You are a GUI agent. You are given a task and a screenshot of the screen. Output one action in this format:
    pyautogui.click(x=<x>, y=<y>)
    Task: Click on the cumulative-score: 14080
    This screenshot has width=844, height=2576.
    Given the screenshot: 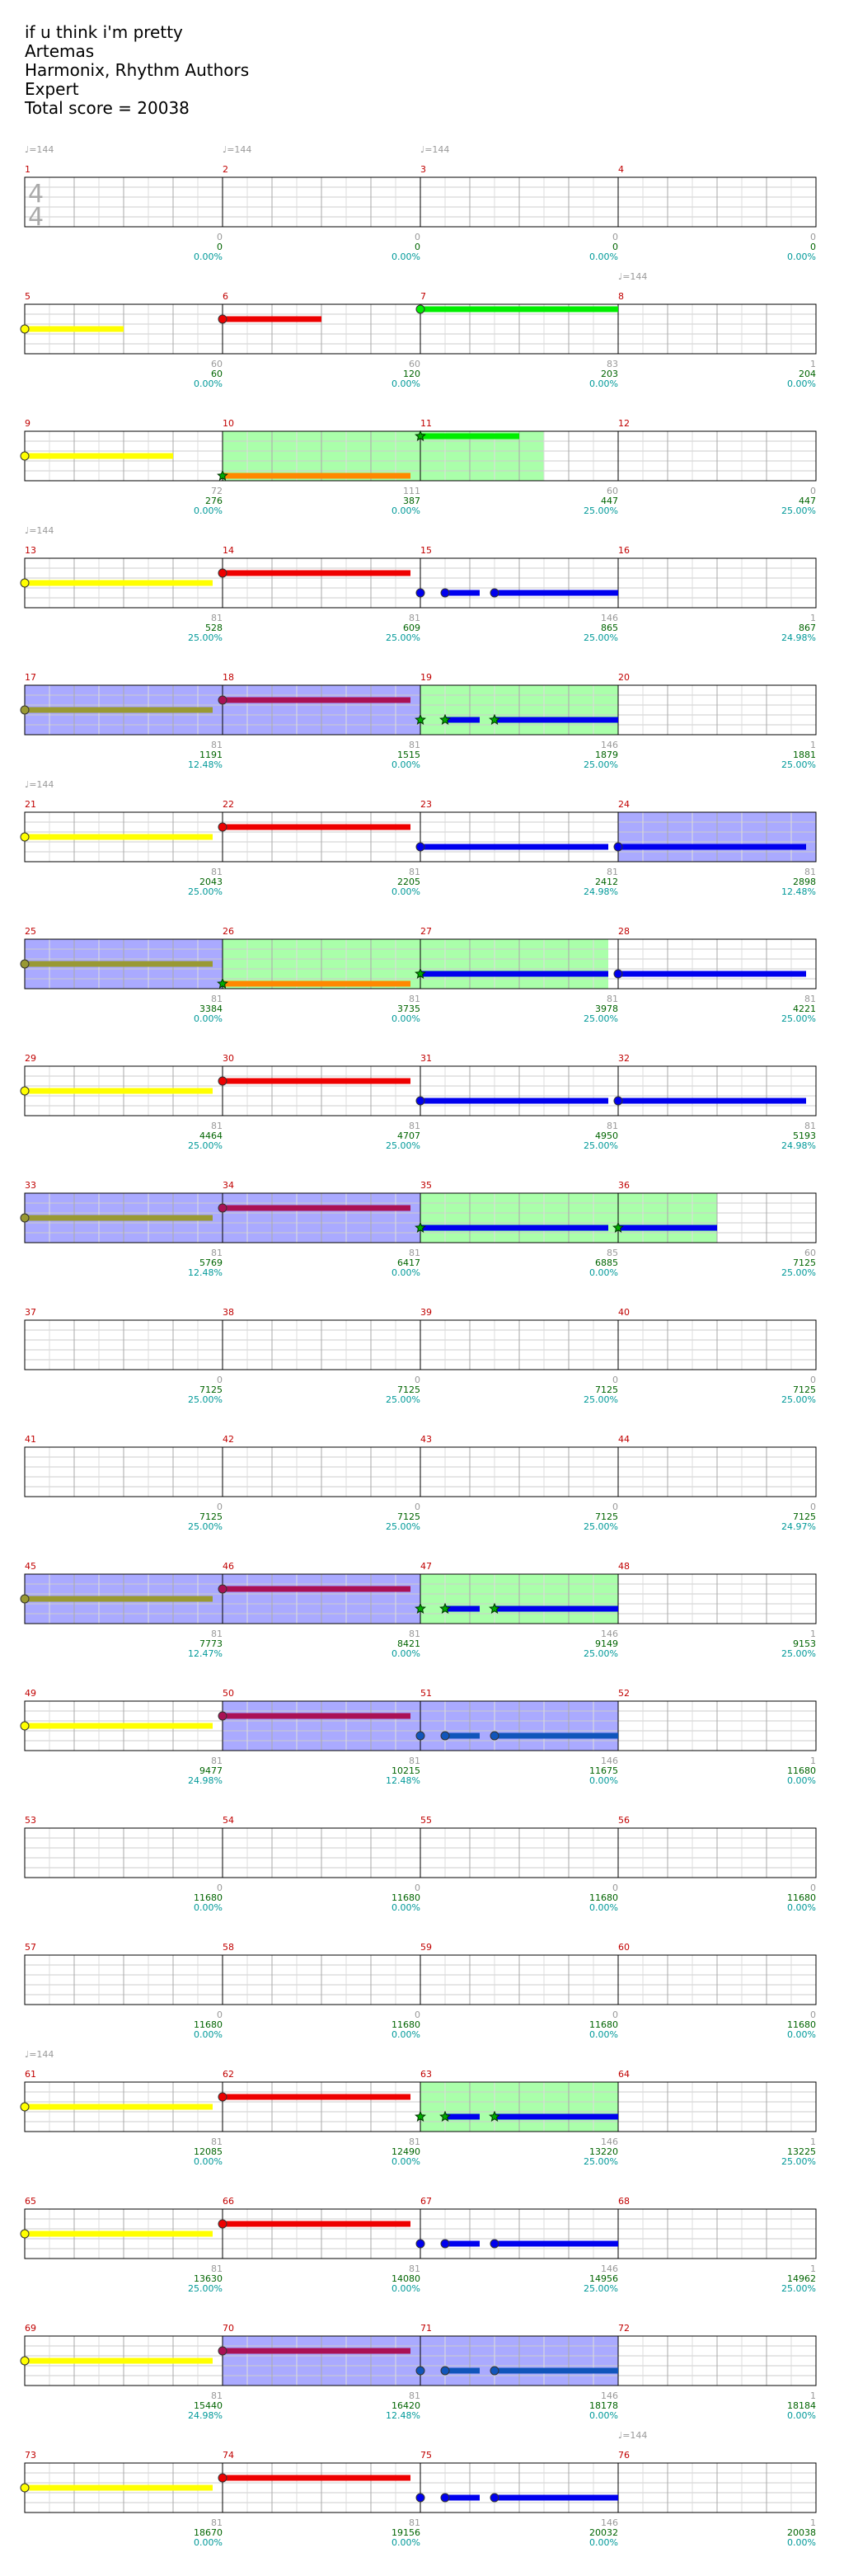 What is the action you would take?
    pyautogui.click(x=406, y=2278)
    